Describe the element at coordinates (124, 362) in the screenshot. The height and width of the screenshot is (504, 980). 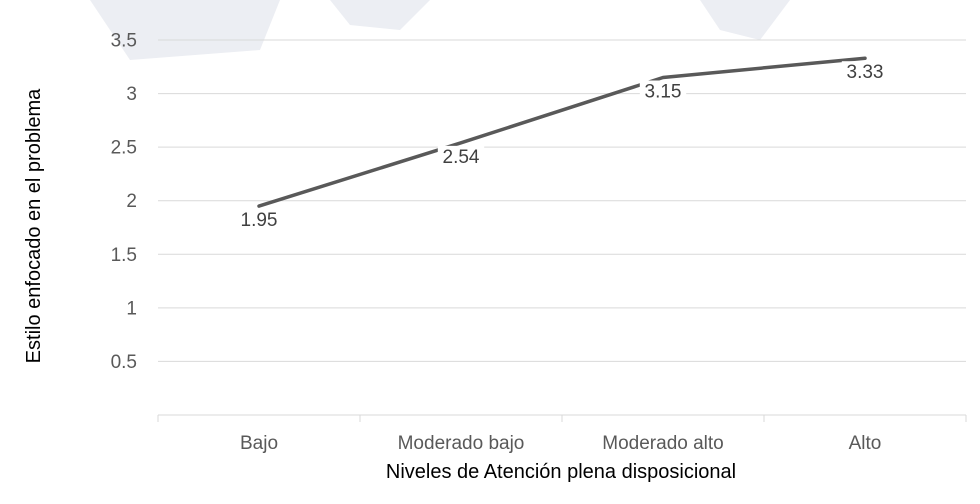
I see `y-tick-label: 0.5` at that location.